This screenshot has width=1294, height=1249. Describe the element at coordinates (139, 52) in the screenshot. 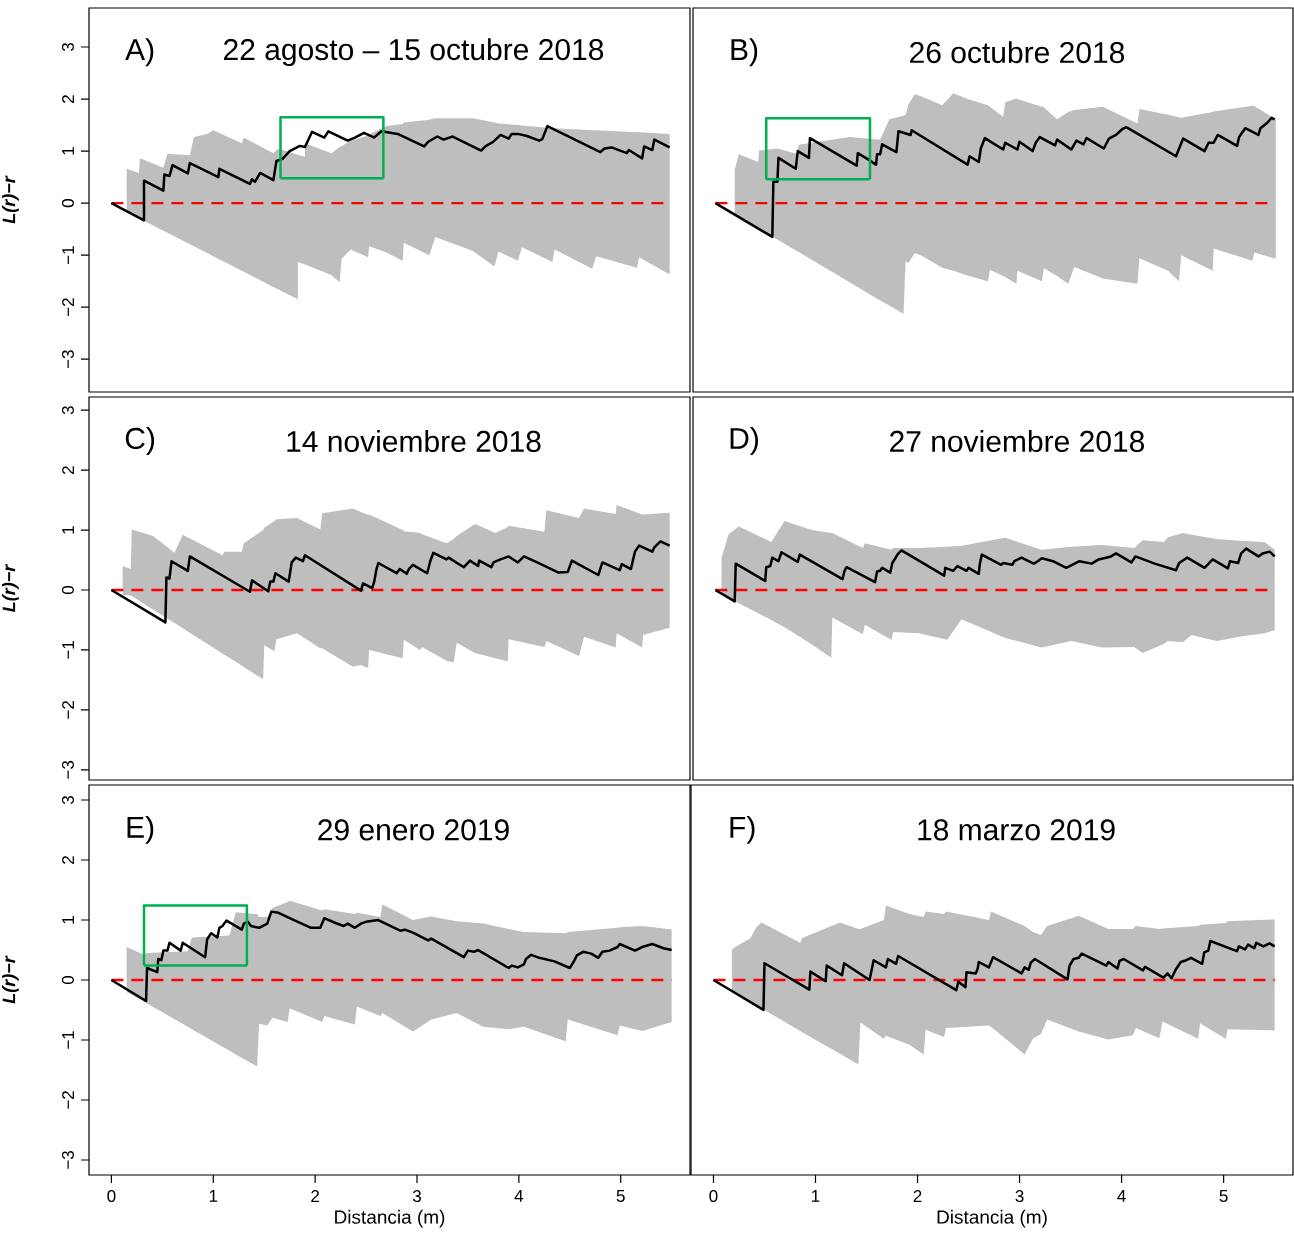

I see `text: A)` at that location.